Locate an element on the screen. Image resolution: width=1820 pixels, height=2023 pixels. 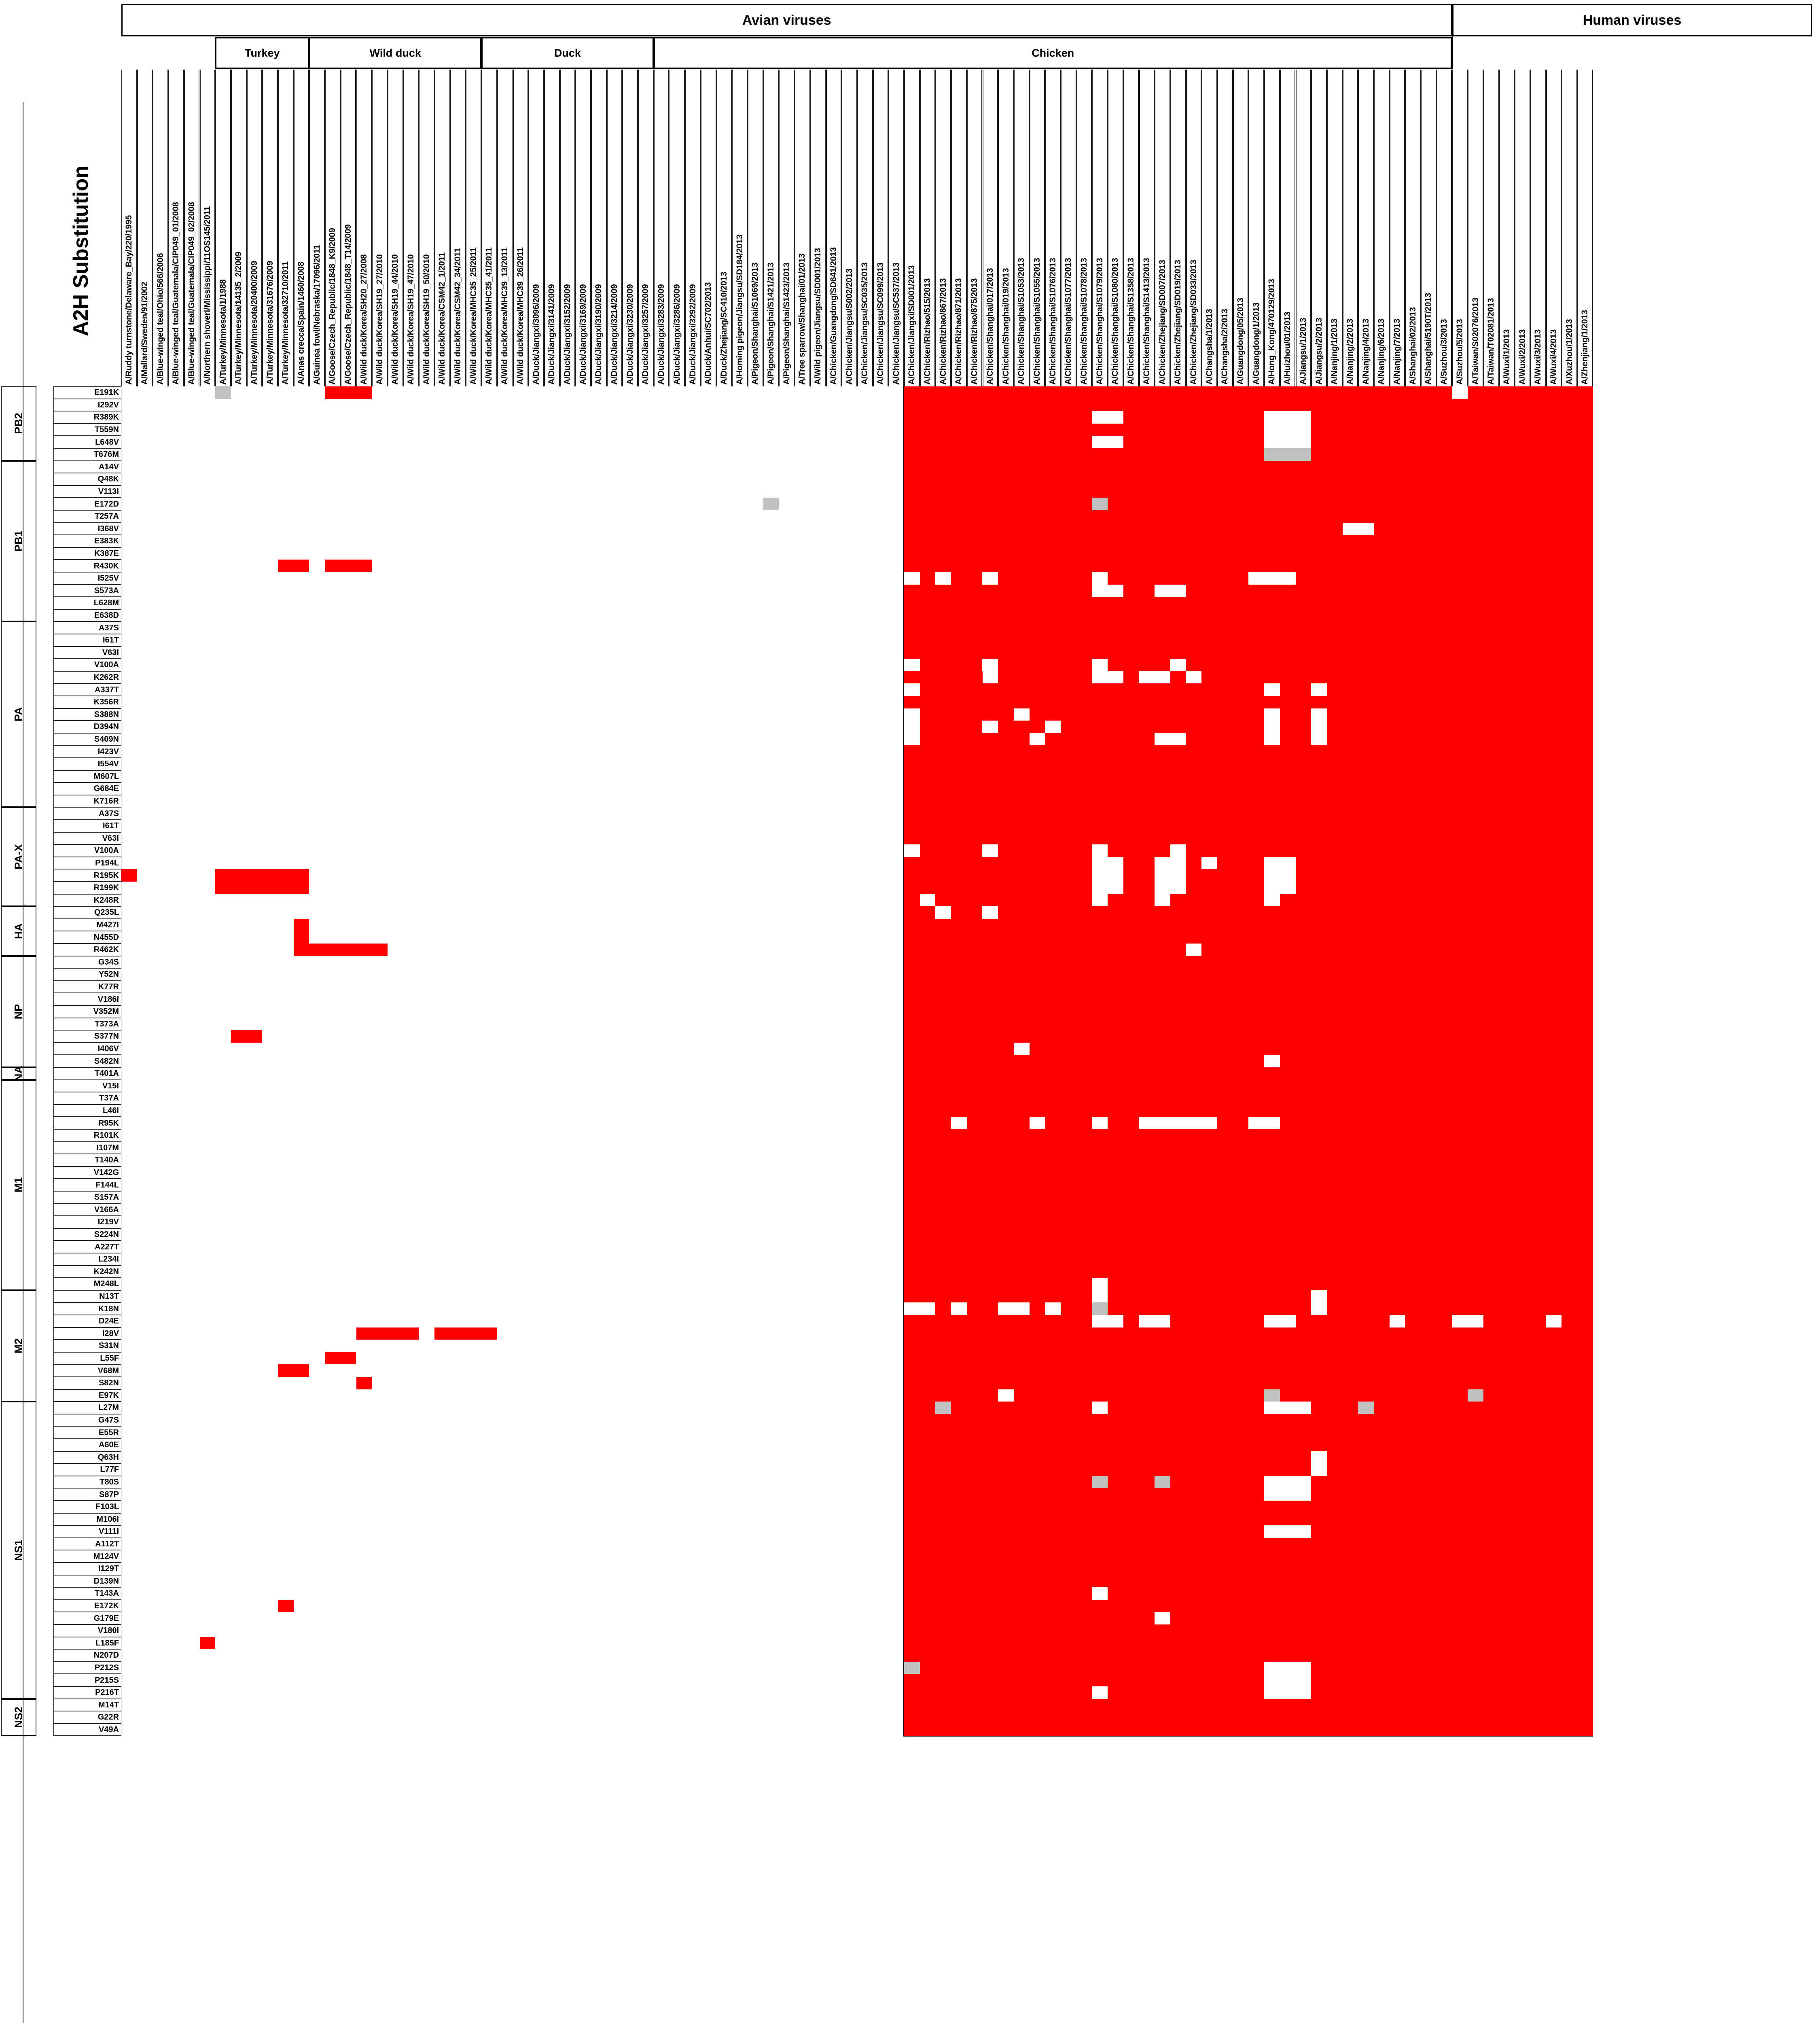
substitution-label-cell: I554V is located at coordinates (87, 764).